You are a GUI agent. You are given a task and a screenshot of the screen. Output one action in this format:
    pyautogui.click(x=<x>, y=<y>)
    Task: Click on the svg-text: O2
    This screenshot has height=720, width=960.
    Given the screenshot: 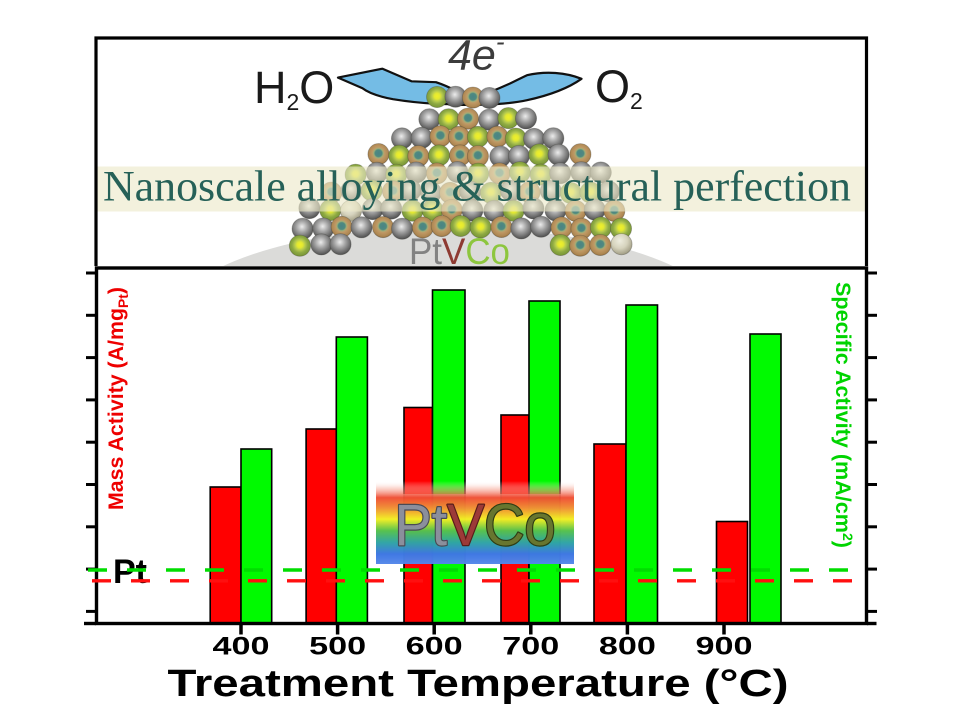 What is the action you would take?
    pyautogui.click(x=619, y=87)
    